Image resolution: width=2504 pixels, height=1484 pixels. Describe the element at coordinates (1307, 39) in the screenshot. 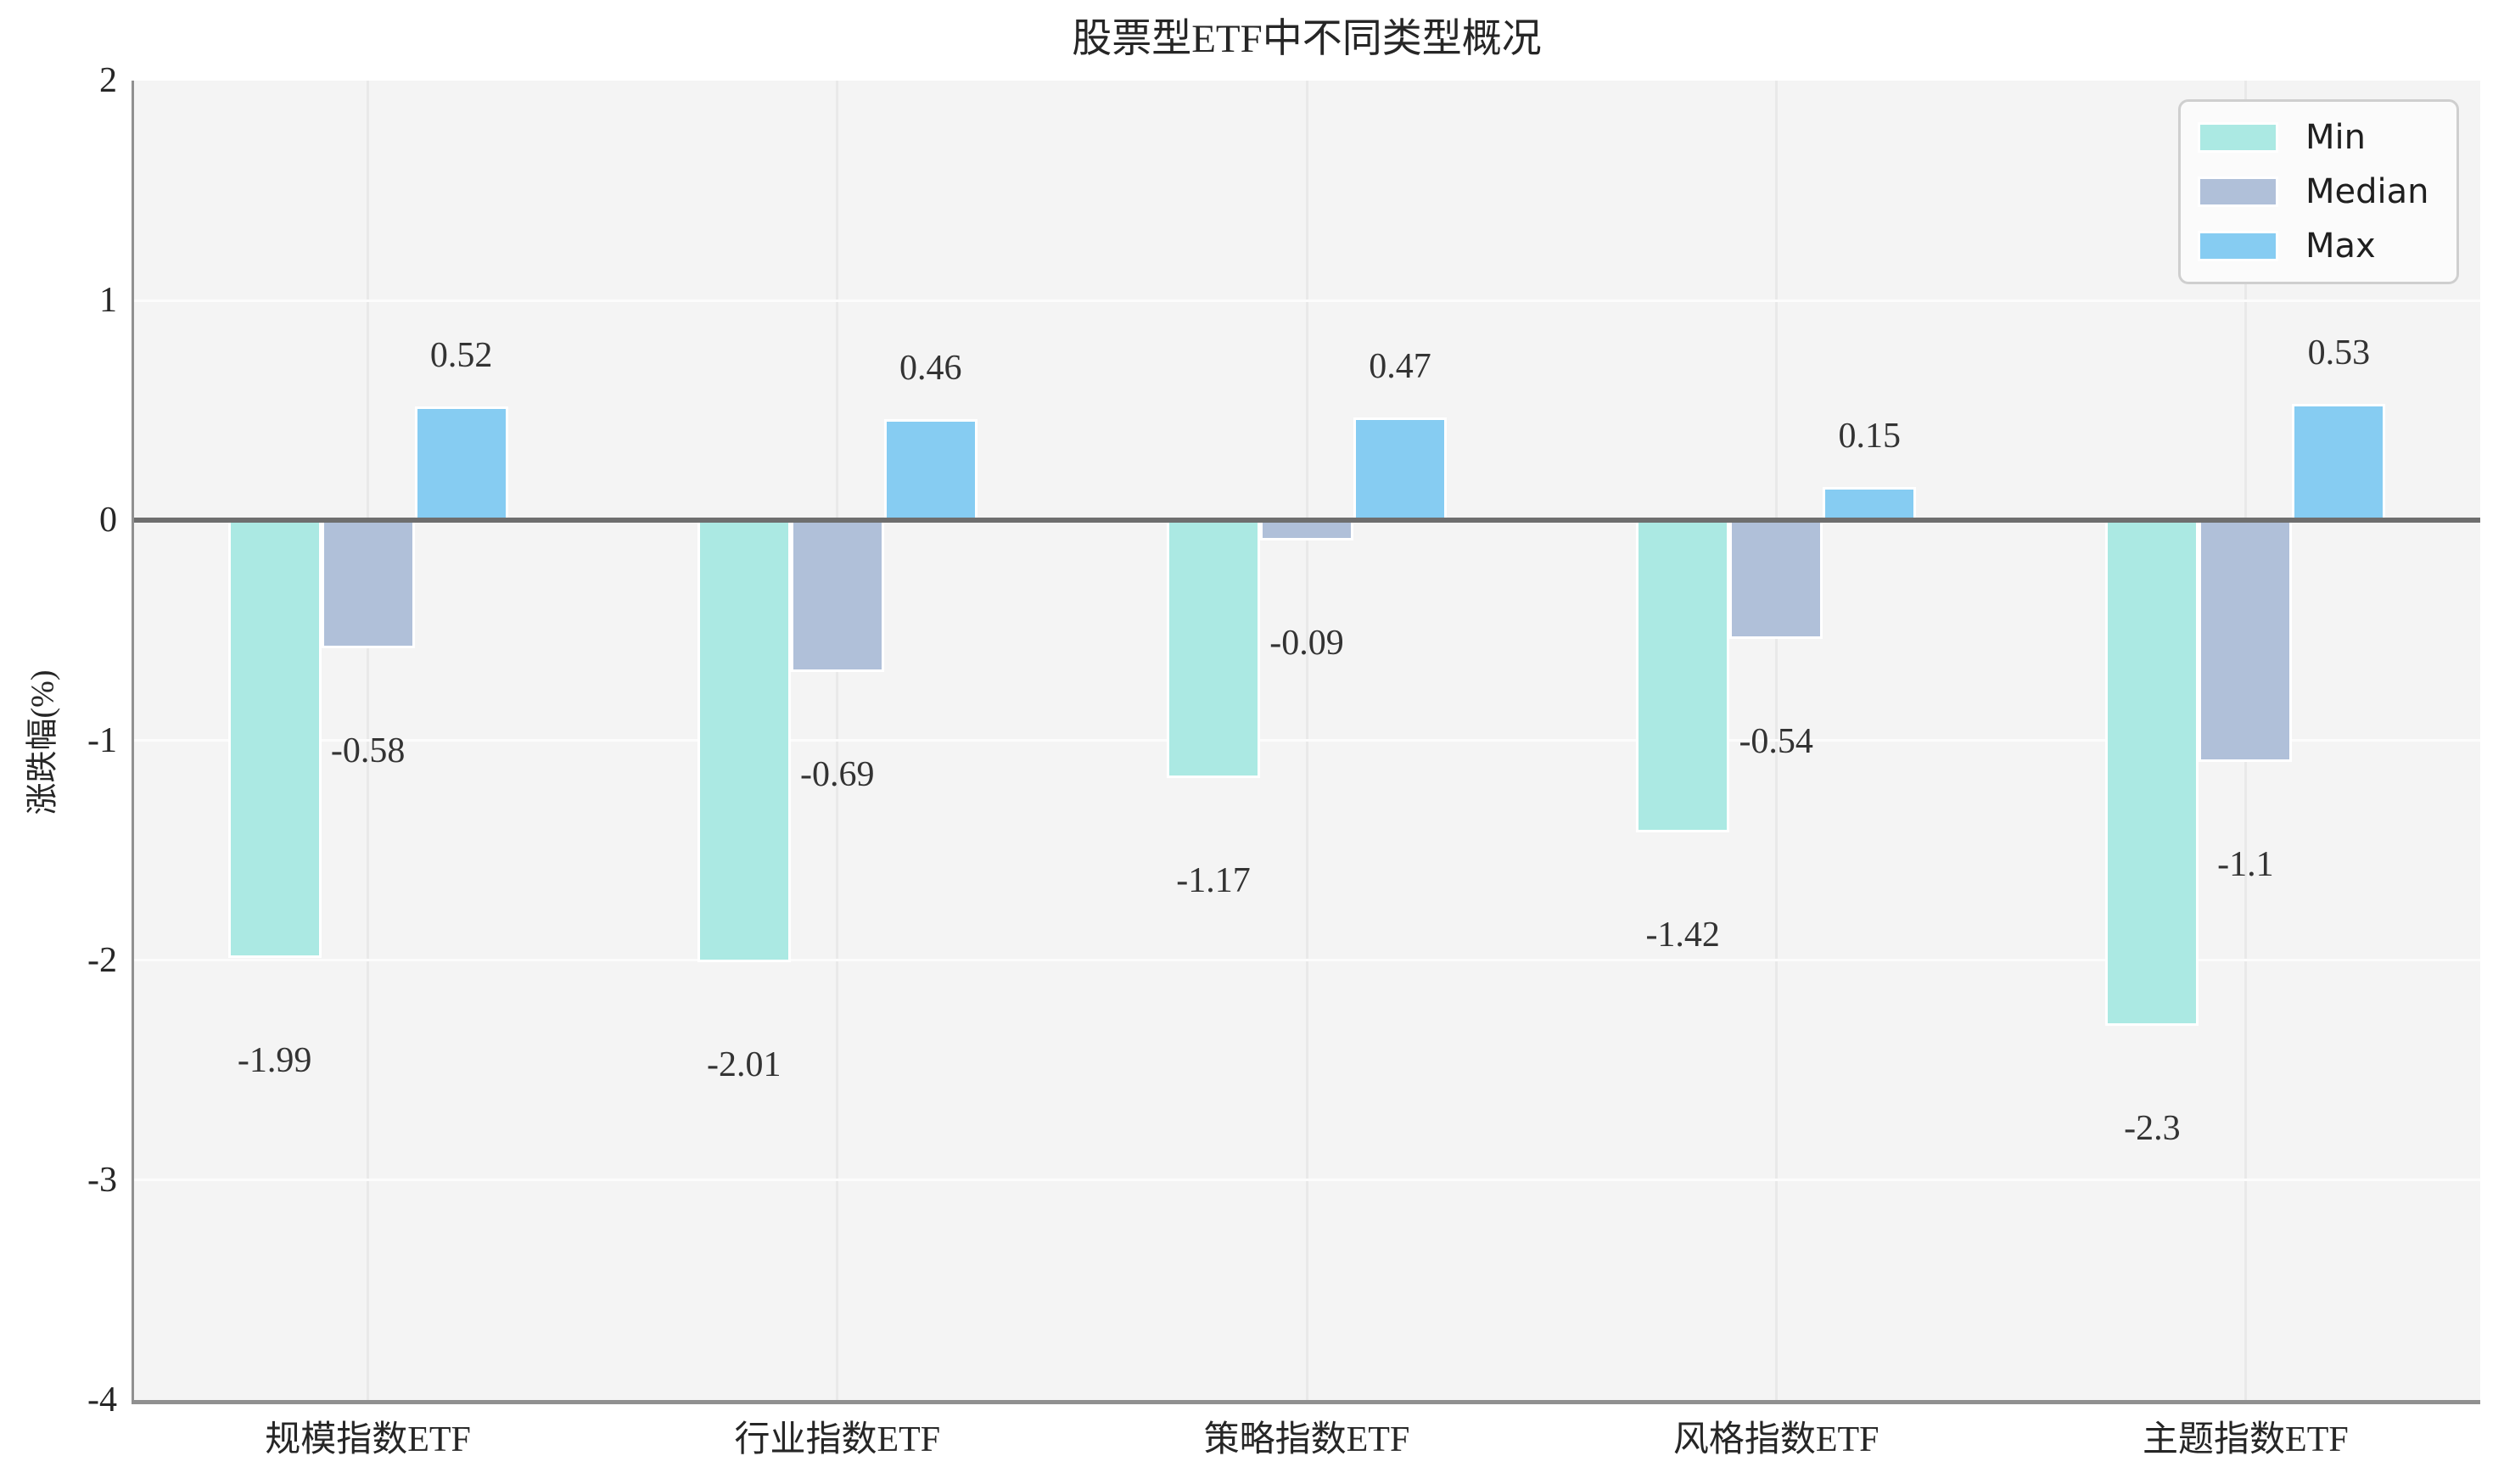

I see `chart-title: 股票型ETF中不同类型概况` at that location.